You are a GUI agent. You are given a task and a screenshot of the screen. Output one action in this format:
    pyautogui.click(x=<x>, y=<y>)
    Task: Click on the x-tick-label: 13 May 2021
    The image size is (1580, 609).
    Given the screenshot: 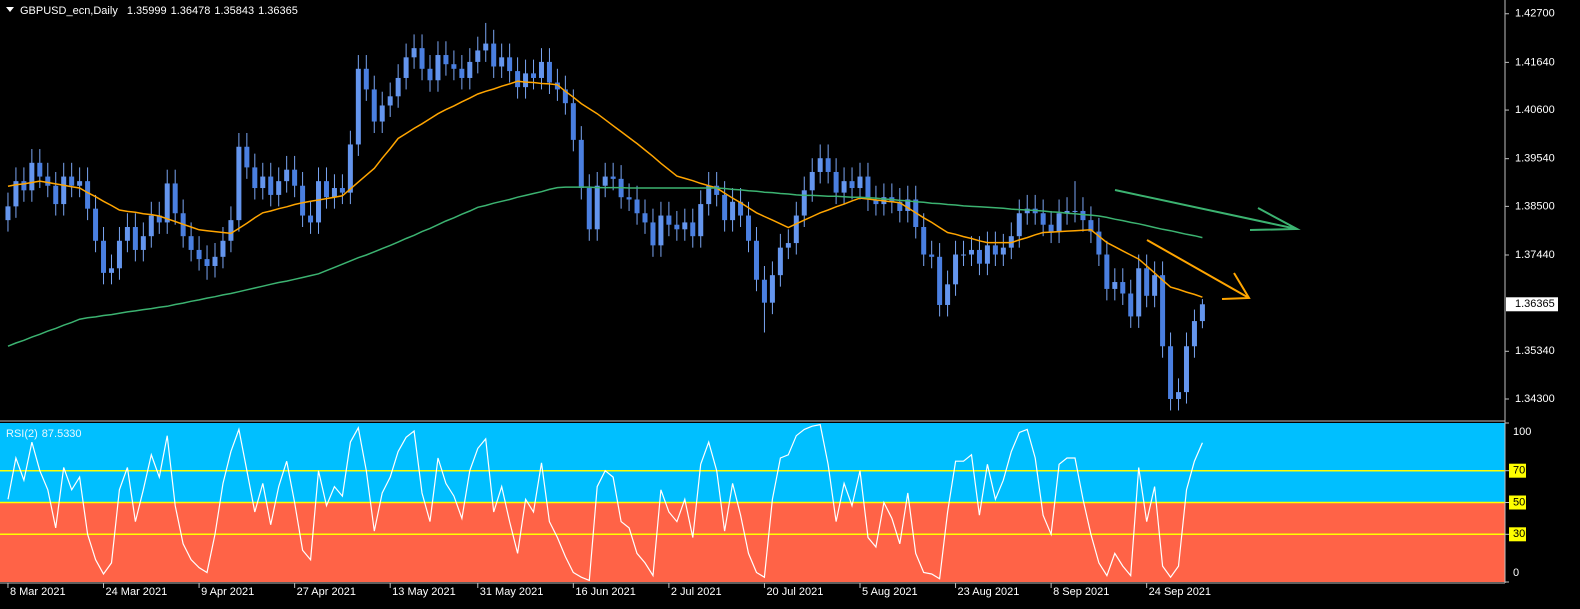 What is the action you would take?
    pyautogui.click(x=424, y=592)
    